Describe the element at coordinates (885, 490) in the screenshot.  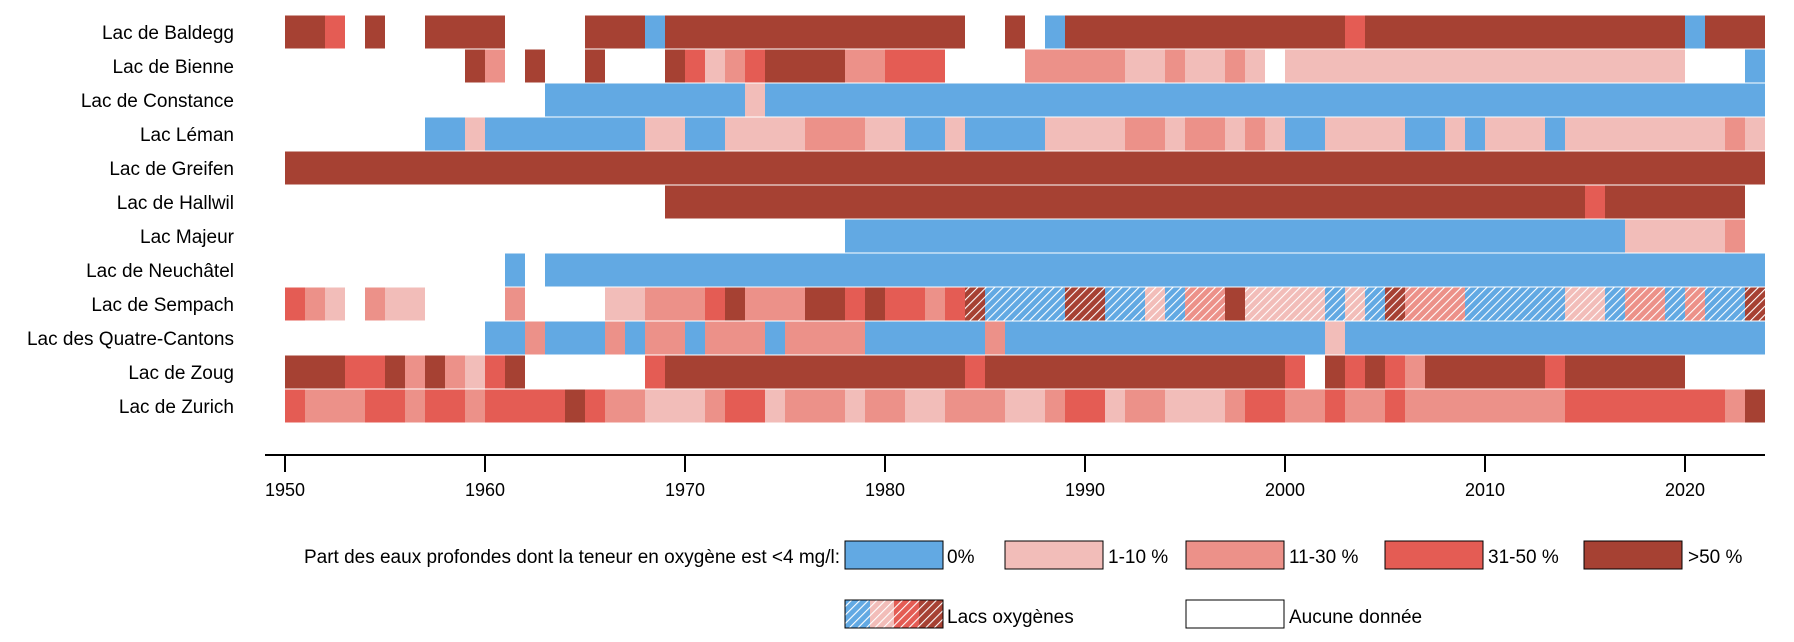
I see `x-tick-label: 1980` at that location.